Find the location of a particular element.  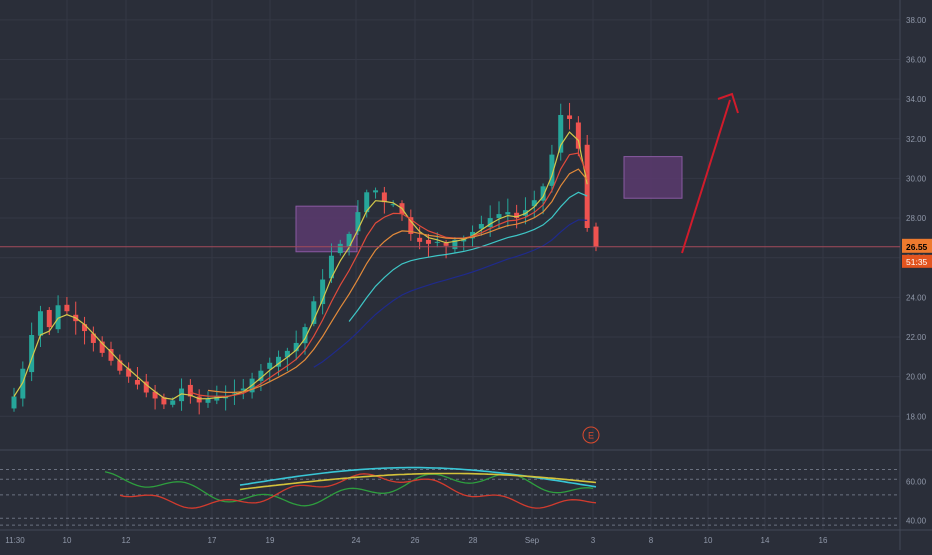

last-price-label: 26.55 is located at coordinates (917, 247).